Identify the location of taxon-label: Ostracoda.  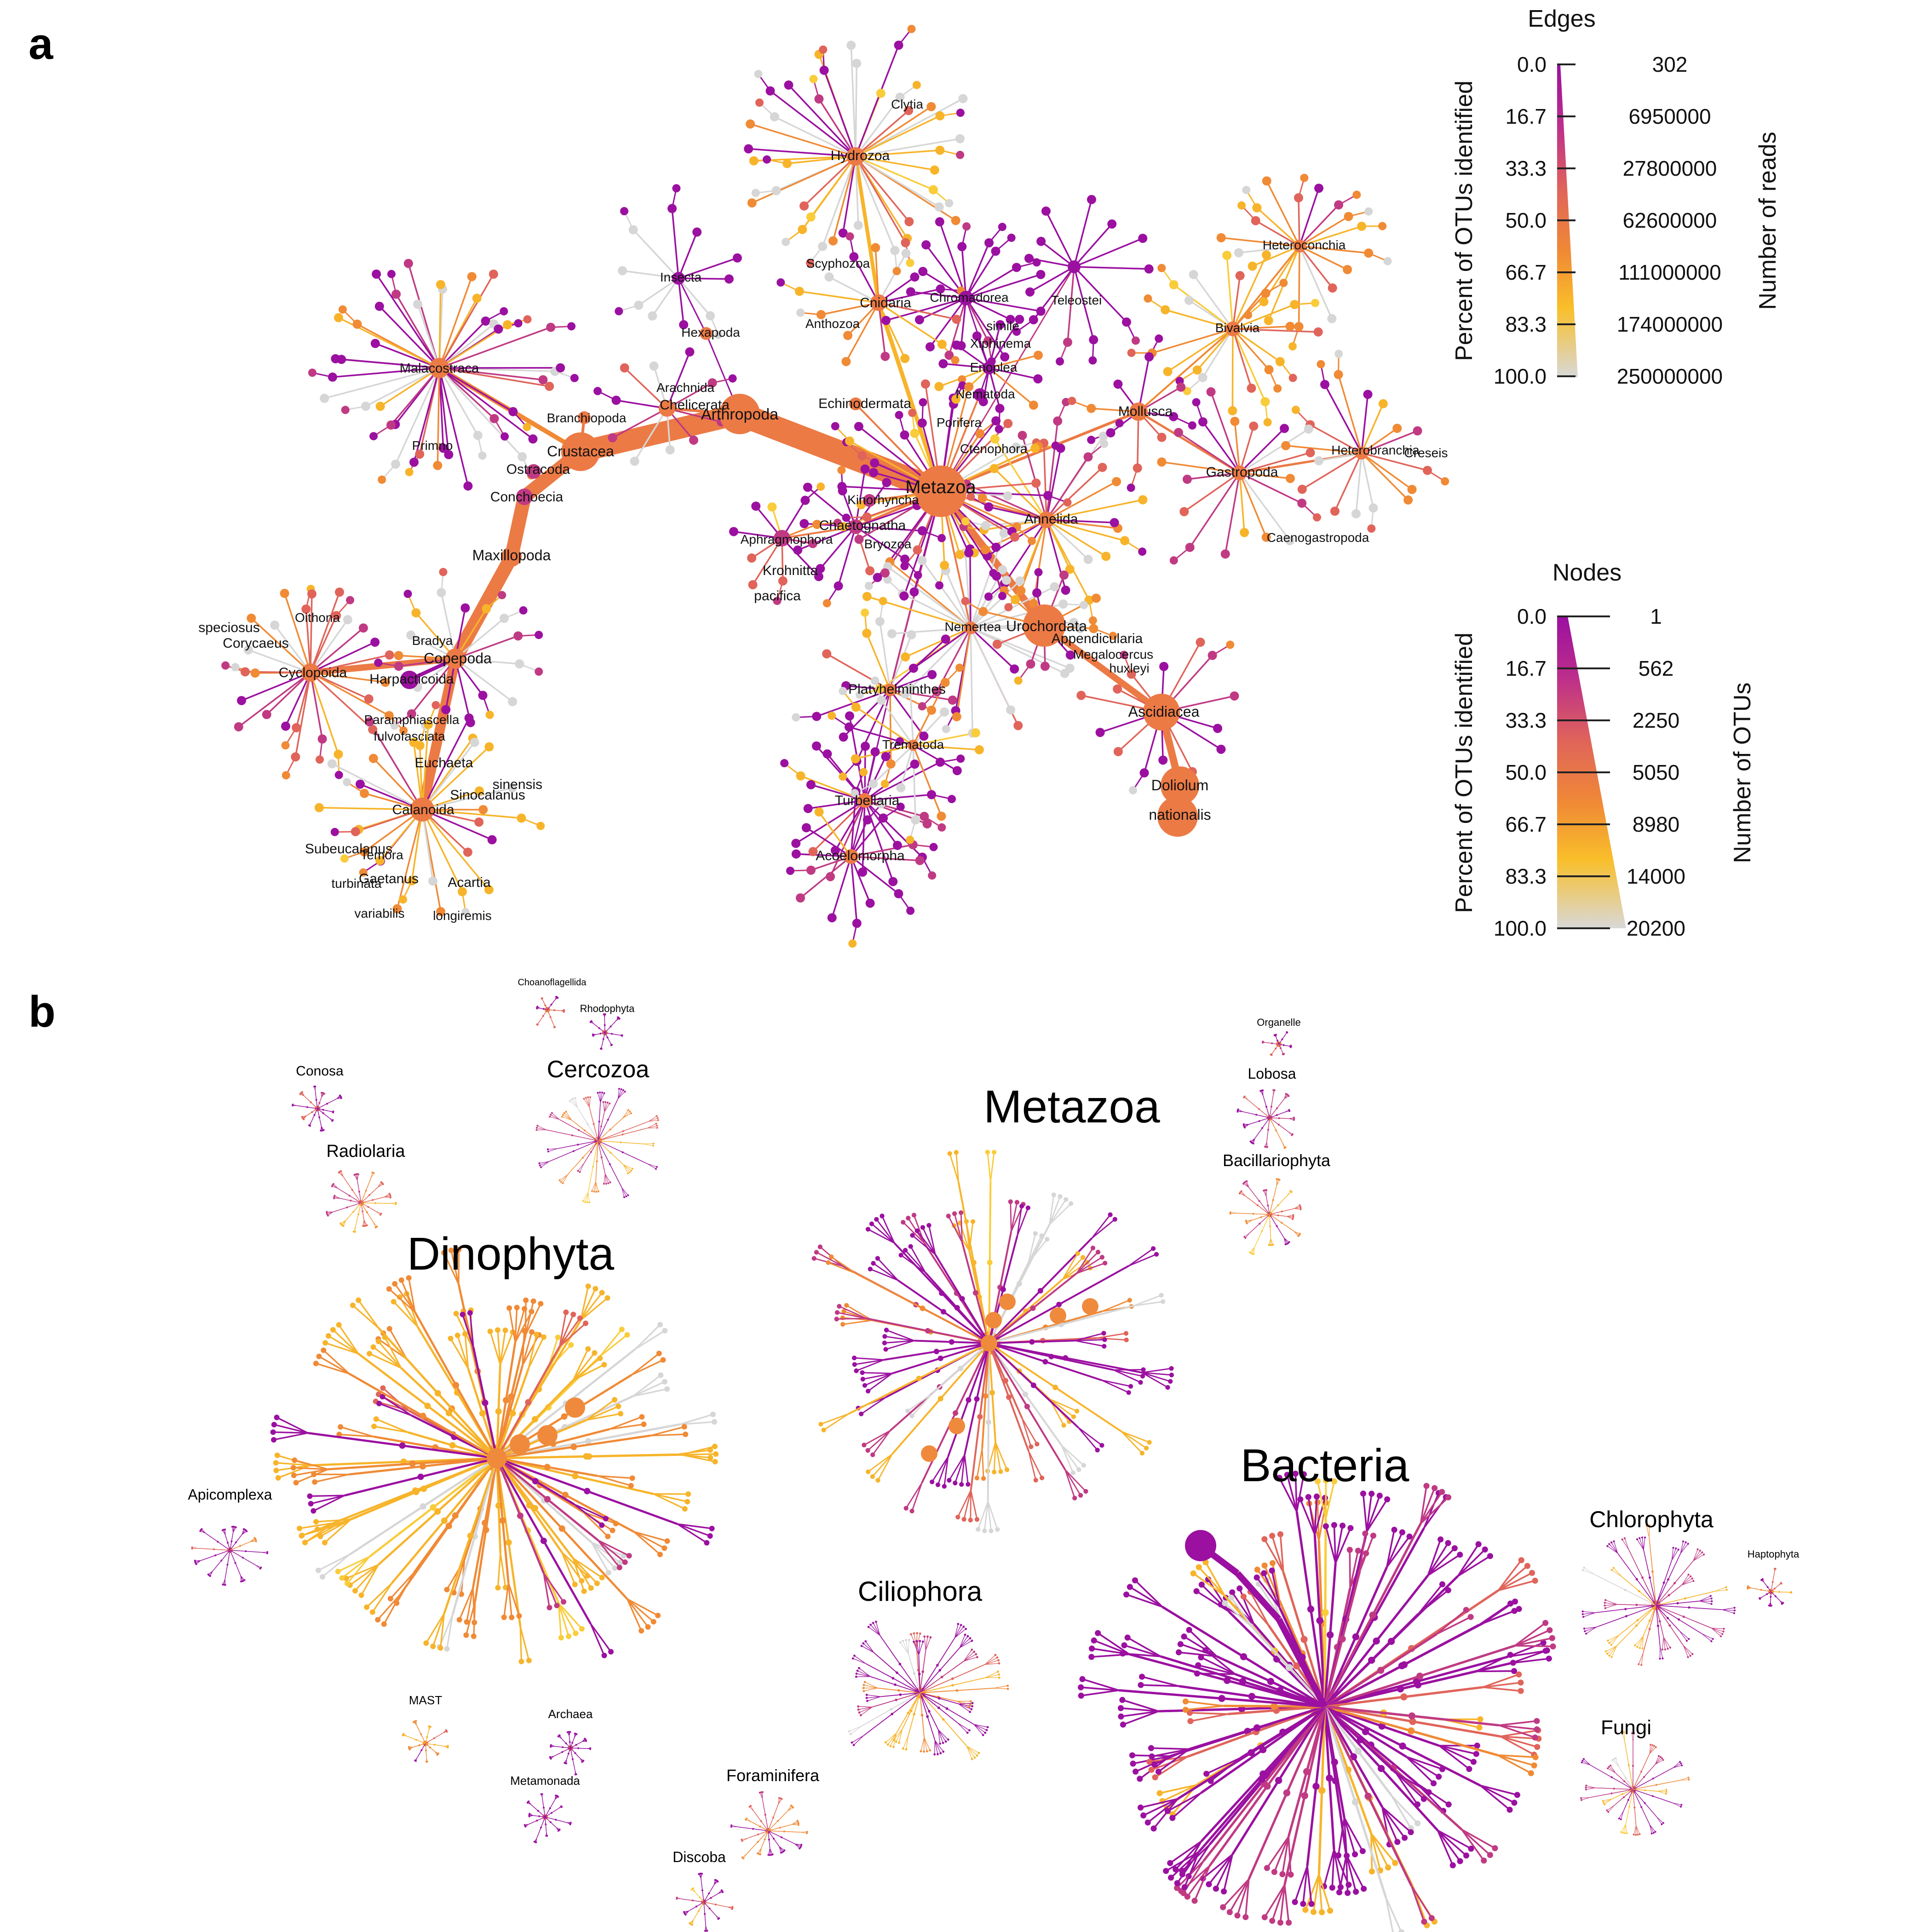
(538, 469).